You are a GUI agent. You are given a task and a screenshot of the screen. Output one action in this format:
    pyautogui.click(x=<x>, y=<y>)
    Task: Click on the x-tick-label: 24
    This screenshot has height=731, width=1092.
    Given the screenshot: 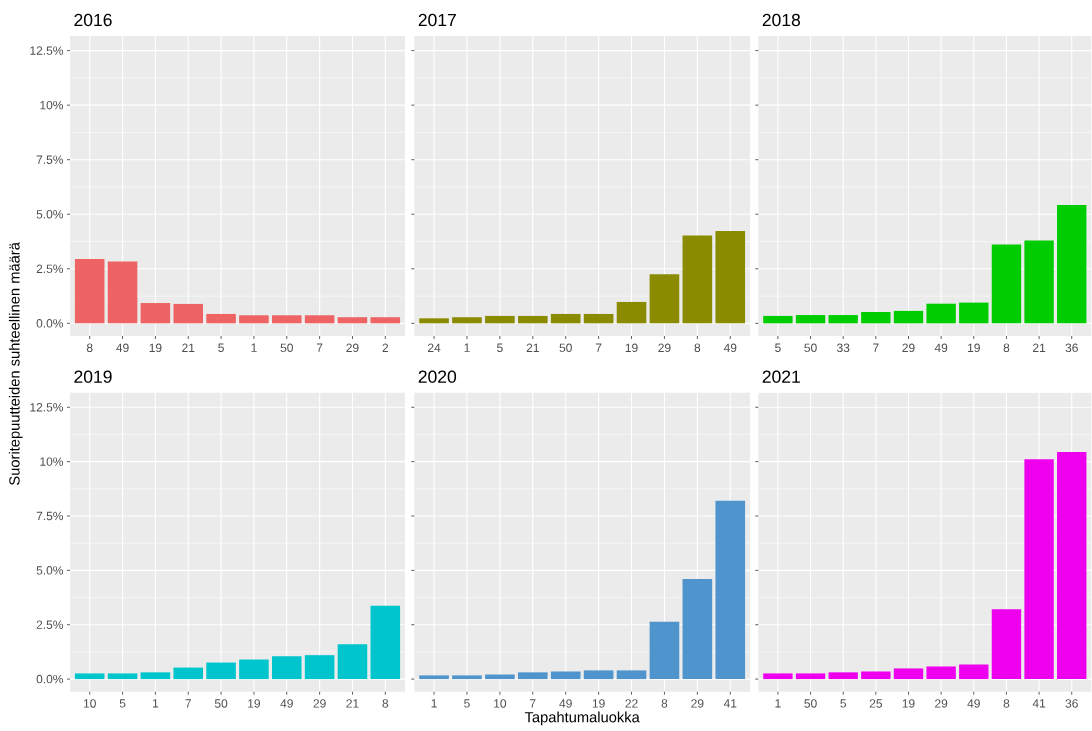 What is the action you would take?
    pyautogui.click(x=434, y=347)
    